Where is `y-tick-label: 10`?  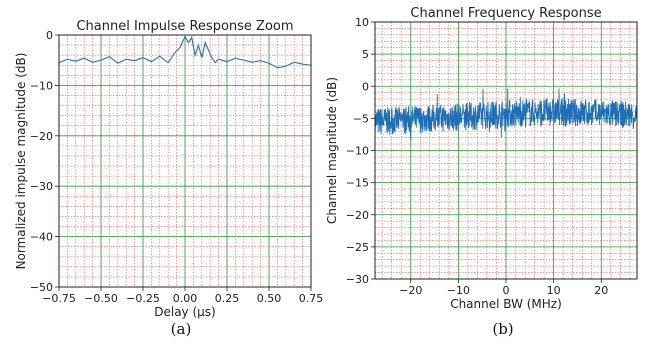 y-tick-label: 10 is located at coordinates (362, 22).